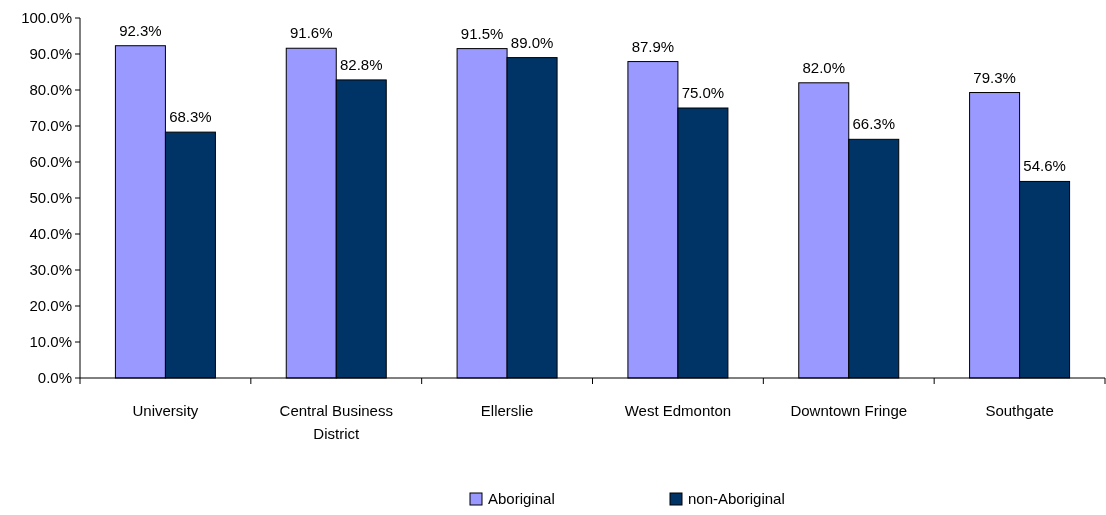  Describe the element at coordinates (50, 126) in the screenshot. I see `y-tick-label: 70.0%` at that location.